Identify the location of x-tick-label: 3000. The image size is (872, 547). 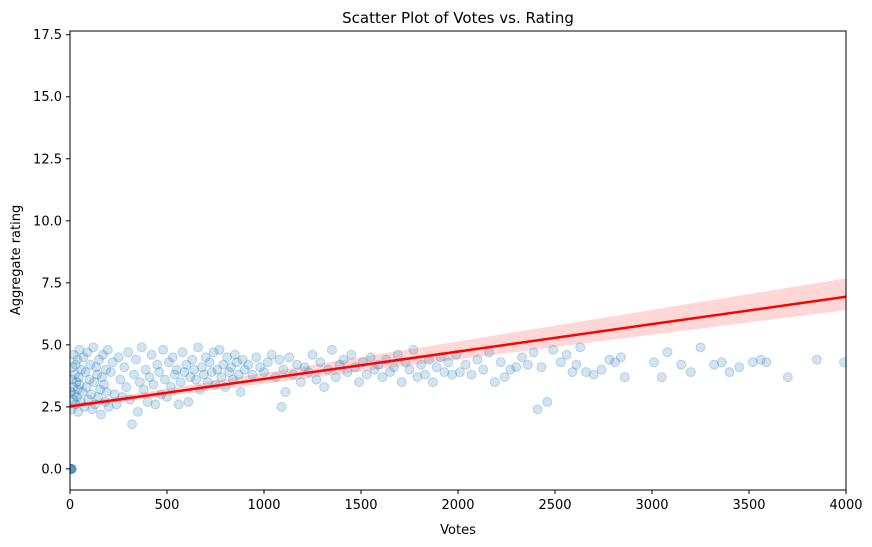
(651, 505).